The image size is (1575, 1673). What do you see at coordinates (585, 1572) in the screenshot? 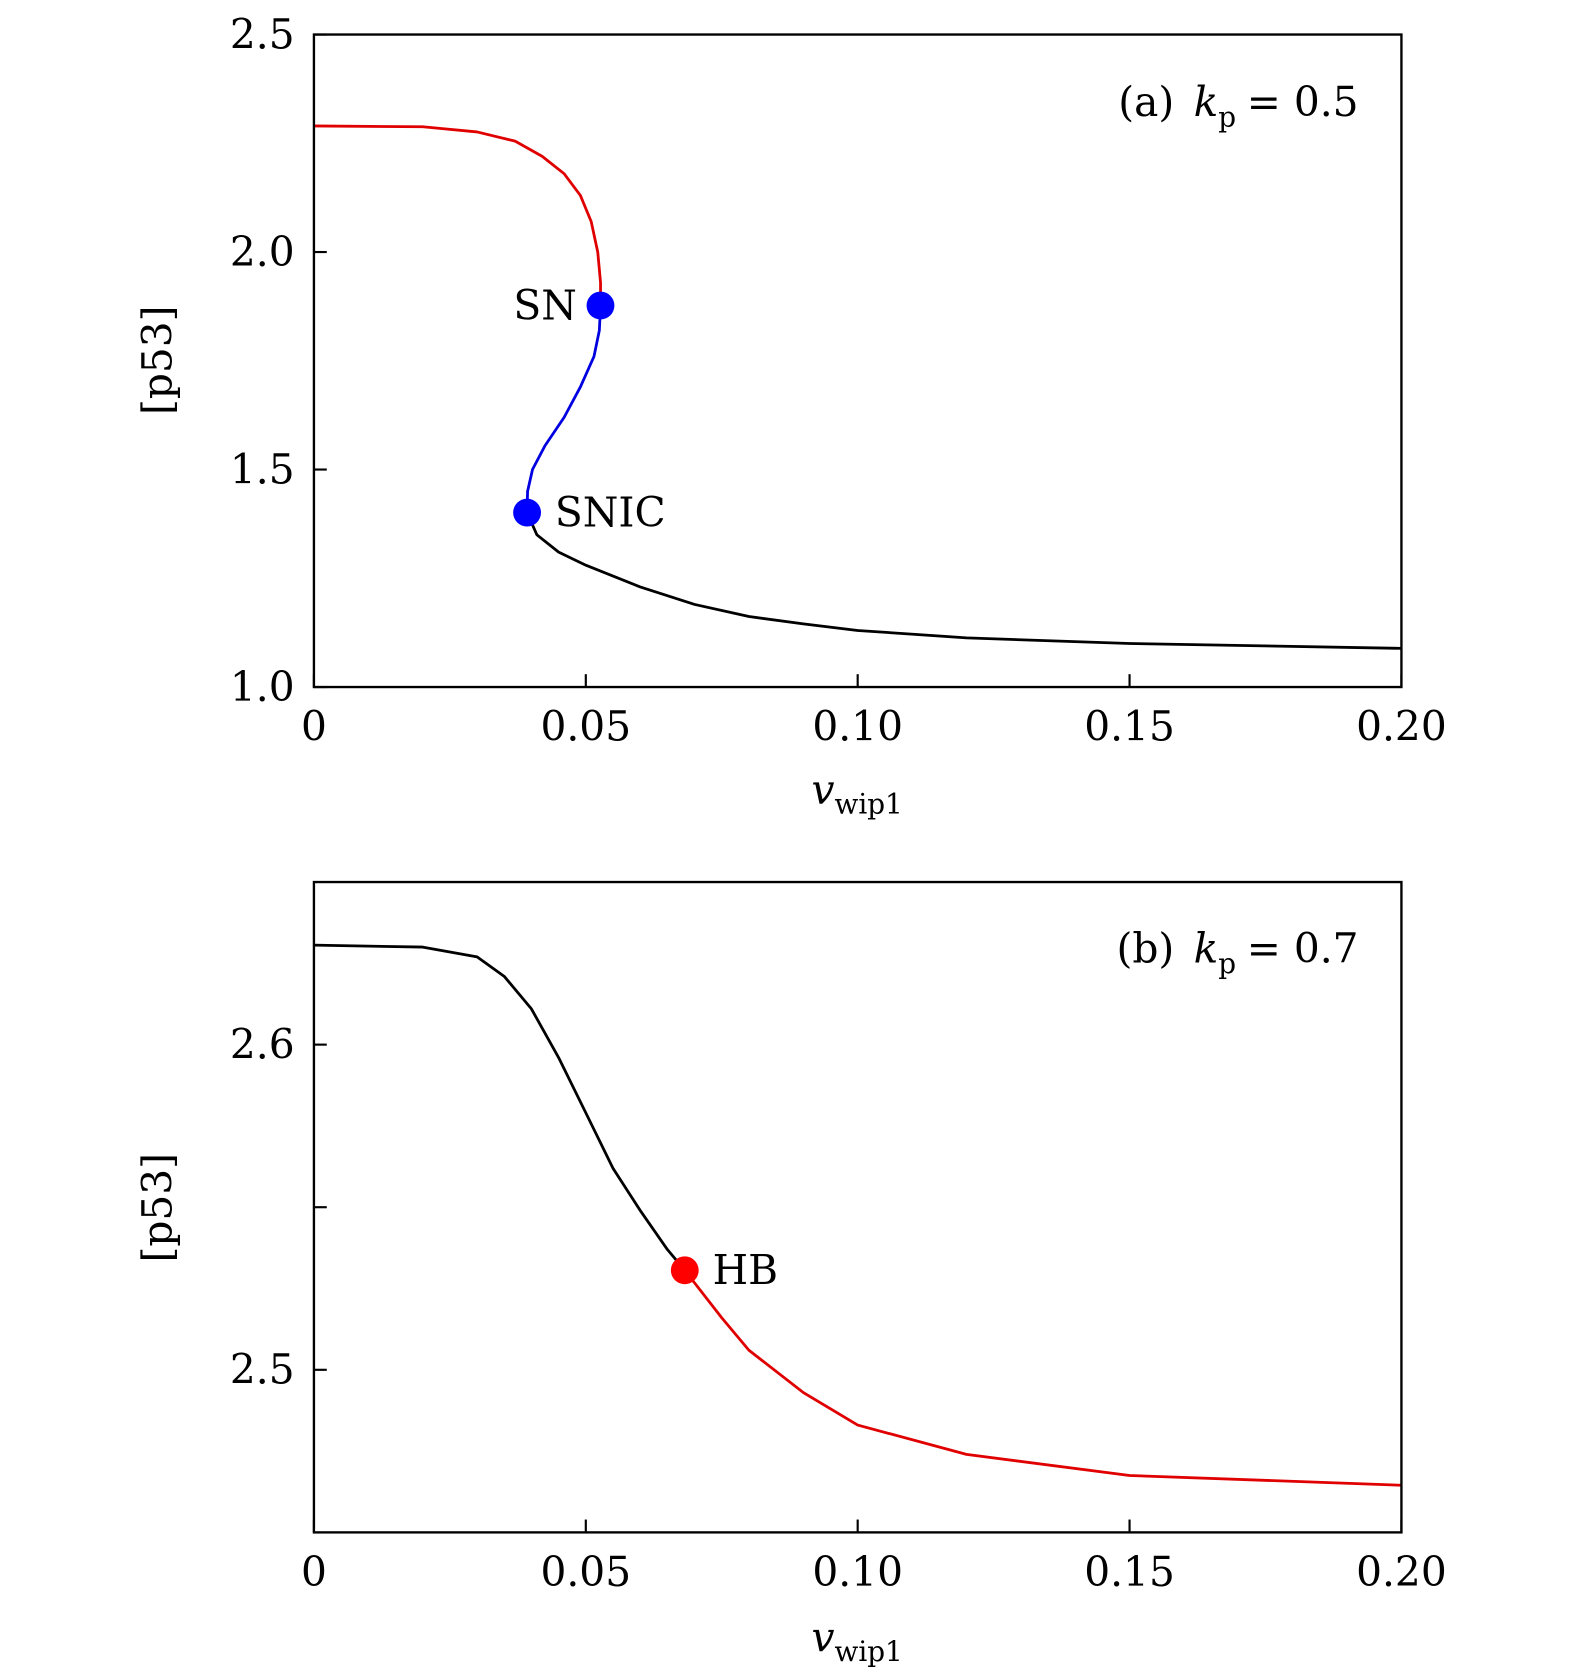
I see `panel-b-x-tick-label: 0.05` at bounding box center [585, 1572].